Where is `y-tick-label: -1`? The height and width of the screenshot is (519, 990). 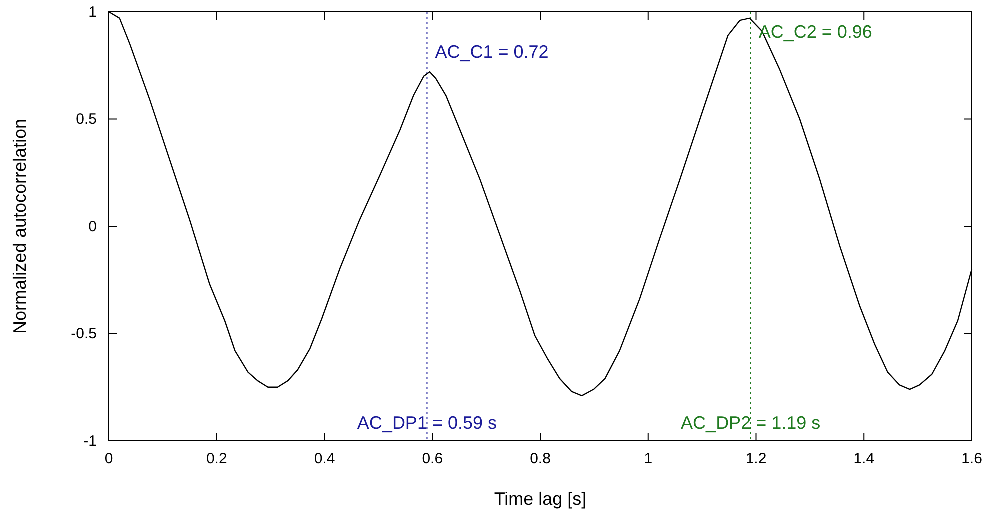 y-tick-label: -1 is located at coordinates (90, 441).